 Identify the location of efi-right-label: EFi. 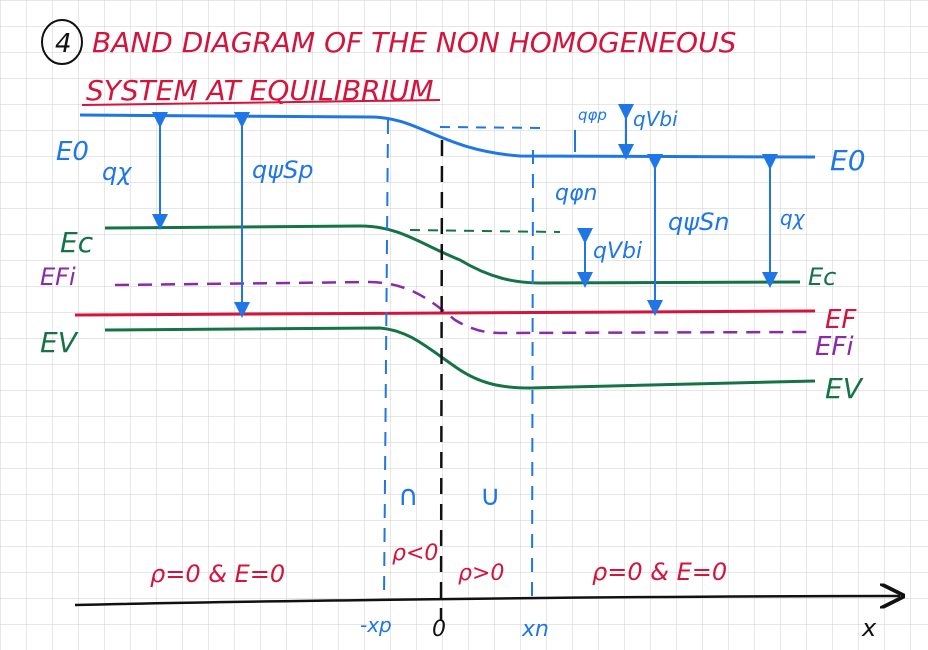
(834, 347).